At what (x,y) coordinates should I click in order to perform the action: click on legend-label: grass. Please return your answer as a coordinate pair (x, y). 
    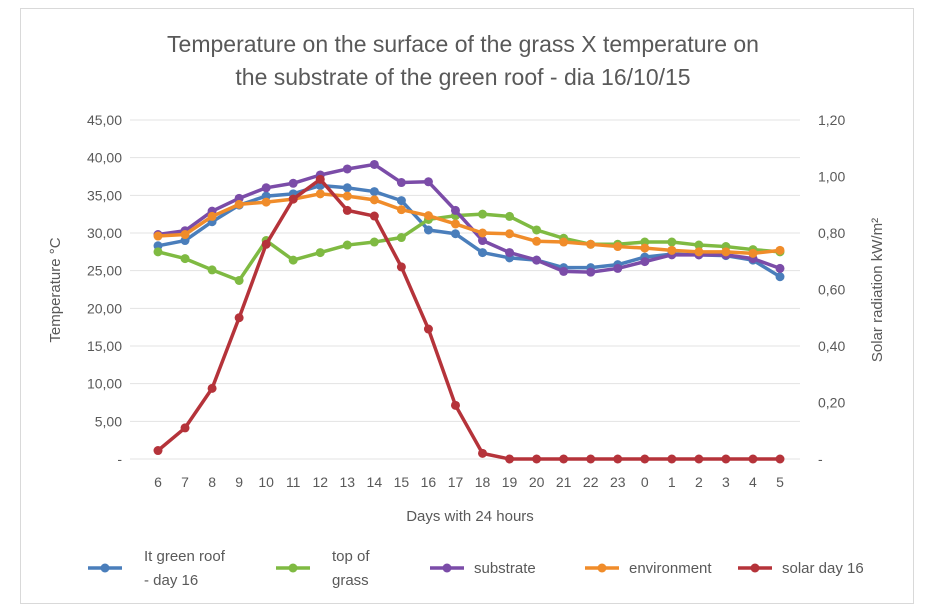
    Looking at the image, I should click on (350, 580).